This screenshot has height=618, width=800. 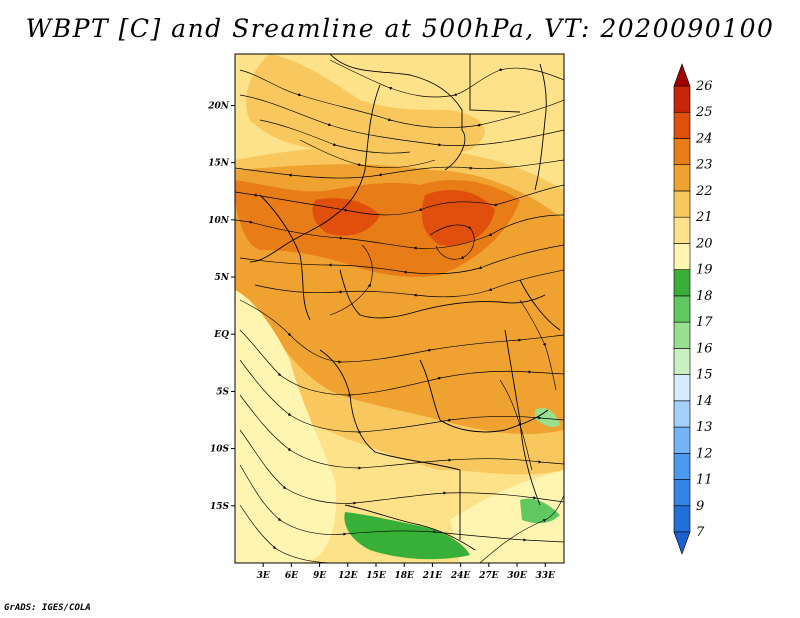 What do you see at coordinates (704, 243) in the screenshot?
I see `colorbar-label: 20` at bounding box center [704, 243].